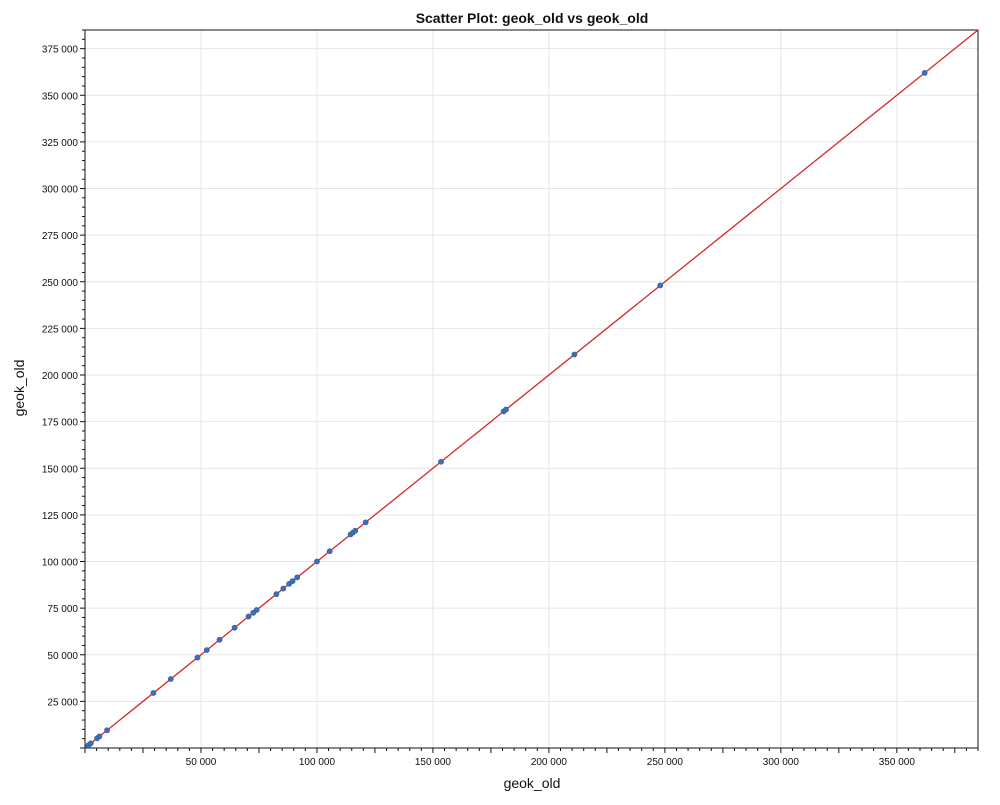 Image resolution: width=1000 pixels, height=805 pixels. Describe the element at coordinates (532, 18) in the screenshot. I see `chart-title: Scatter Plot: geok_old vs geok_old` at that location.